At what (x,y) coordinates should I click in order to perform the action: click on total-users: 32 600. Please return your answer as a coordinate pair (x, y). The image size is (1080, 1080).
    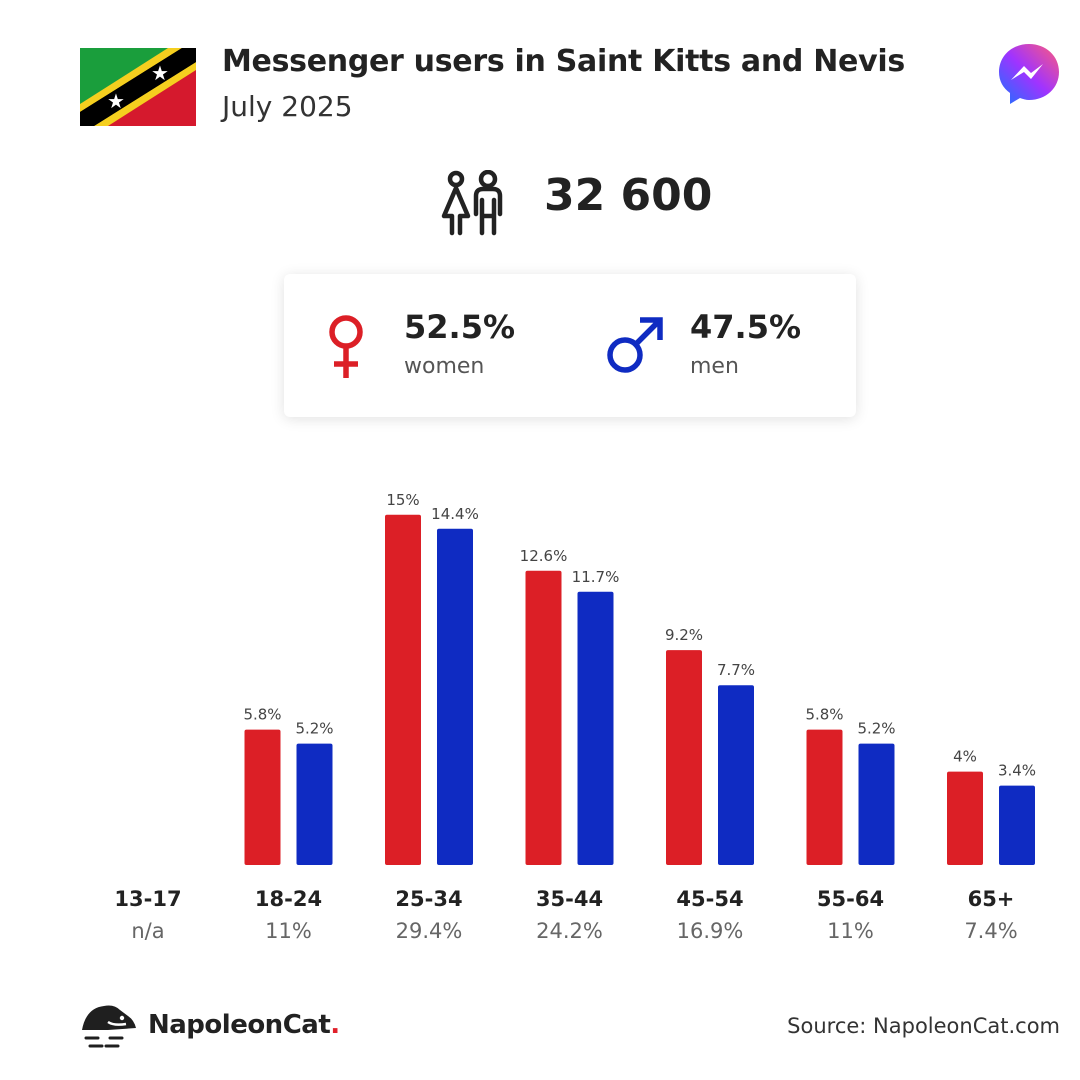
    Looking at the image, I should click on (628, 195).